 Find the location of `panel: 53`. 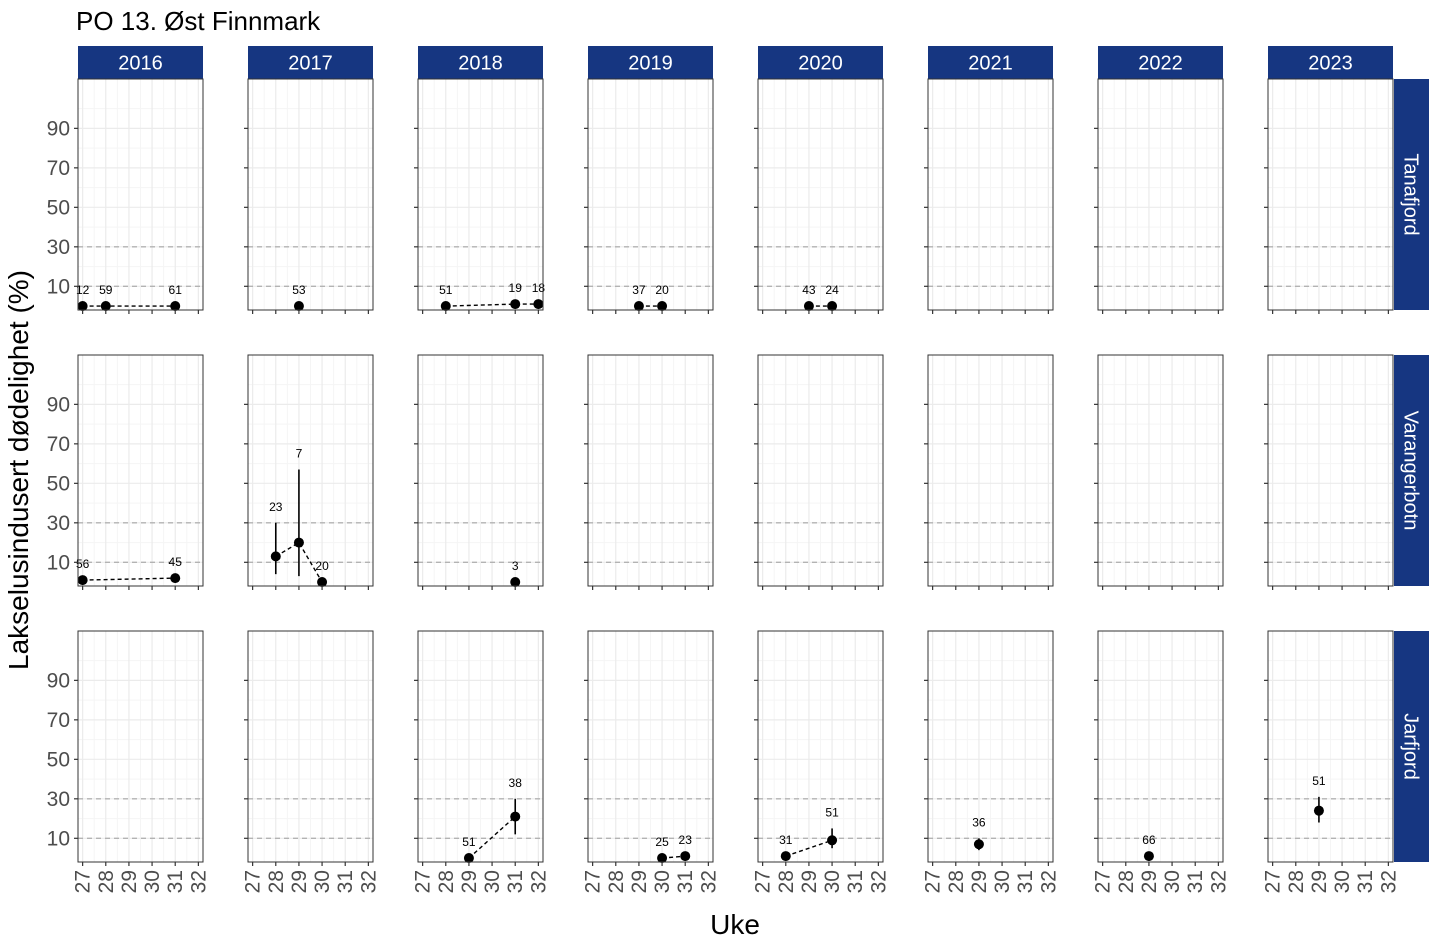

panel: 53 is located at coordinates (309, 196).